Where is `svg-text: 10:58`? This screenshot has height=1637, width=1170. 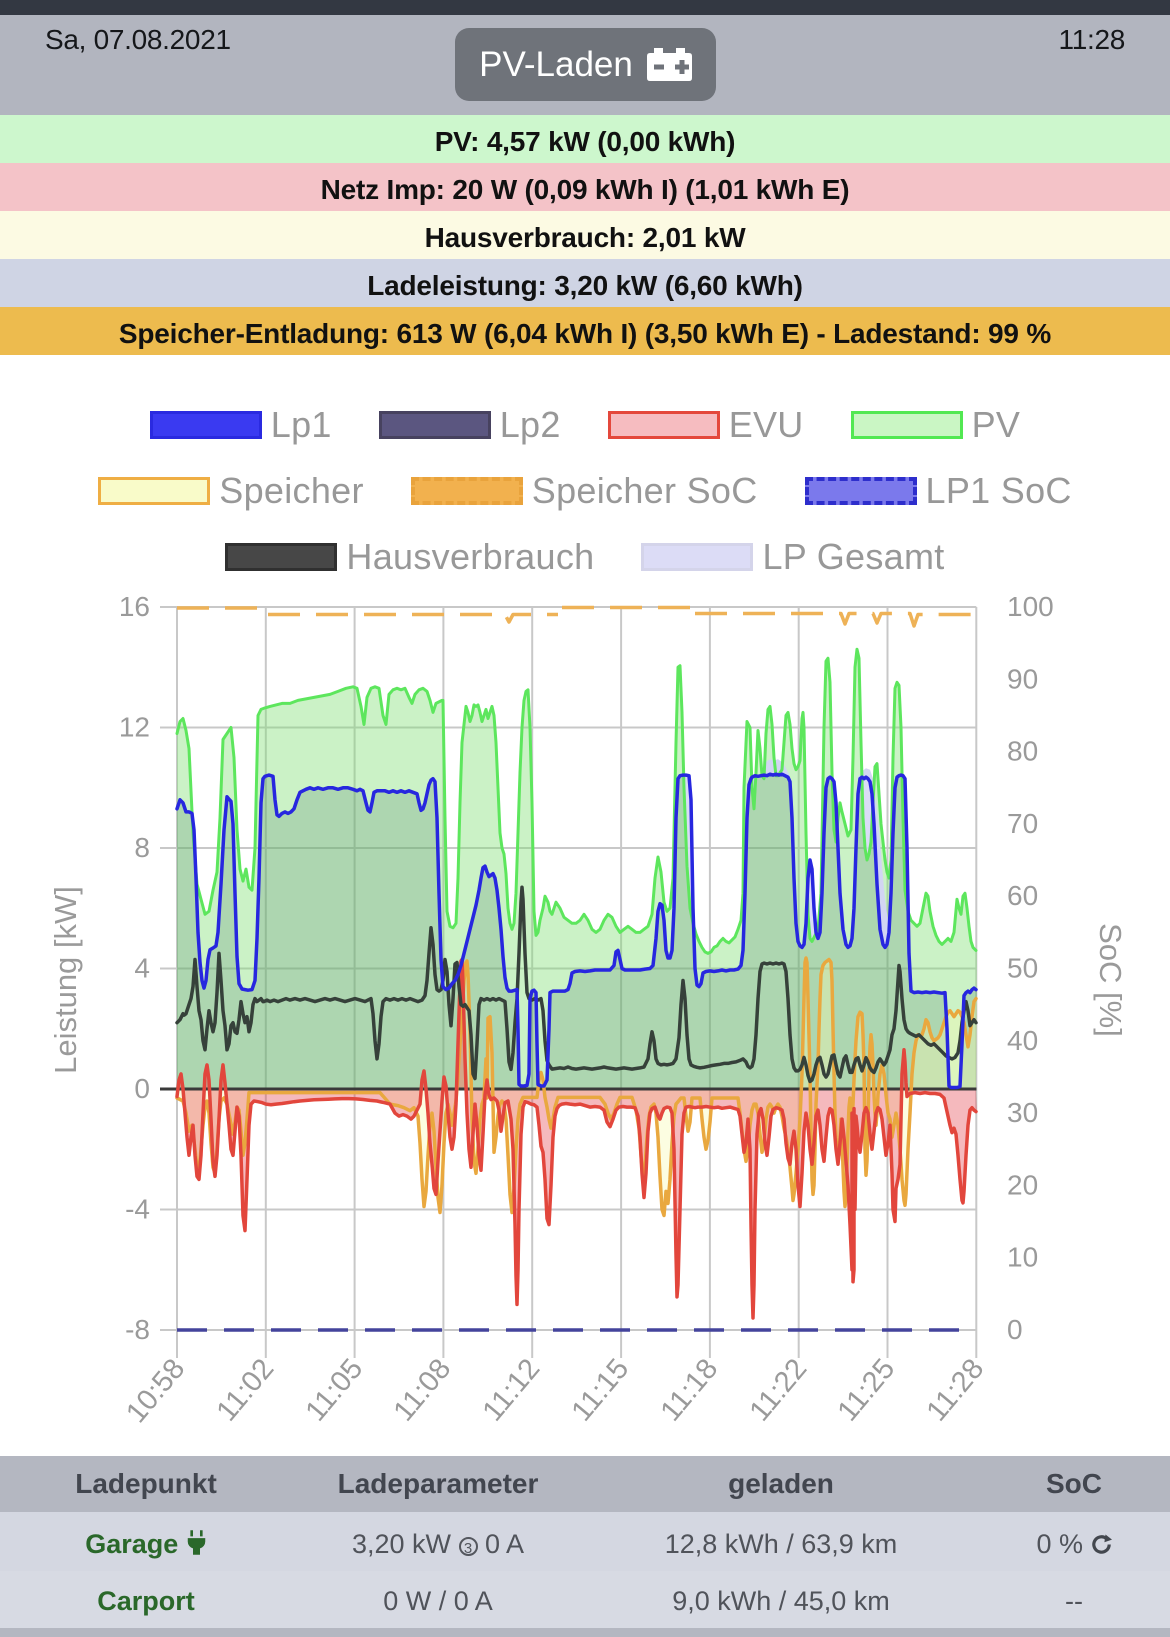
svg-text: 10:58 is located at coordinates (155, 1391).